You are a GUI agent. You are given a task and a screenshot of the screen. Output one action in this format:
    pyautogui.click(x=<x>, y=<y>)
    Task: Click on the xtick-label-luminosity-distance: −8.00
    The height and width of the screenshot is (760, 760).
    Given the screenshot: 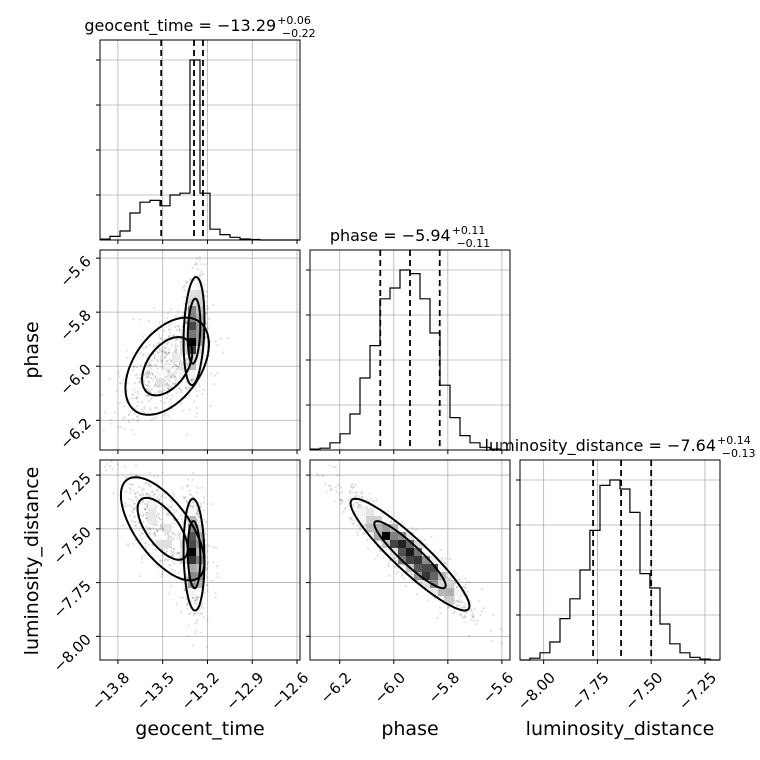 What is the action you would take?
    pyautogui.click(x=536, y=691)
    